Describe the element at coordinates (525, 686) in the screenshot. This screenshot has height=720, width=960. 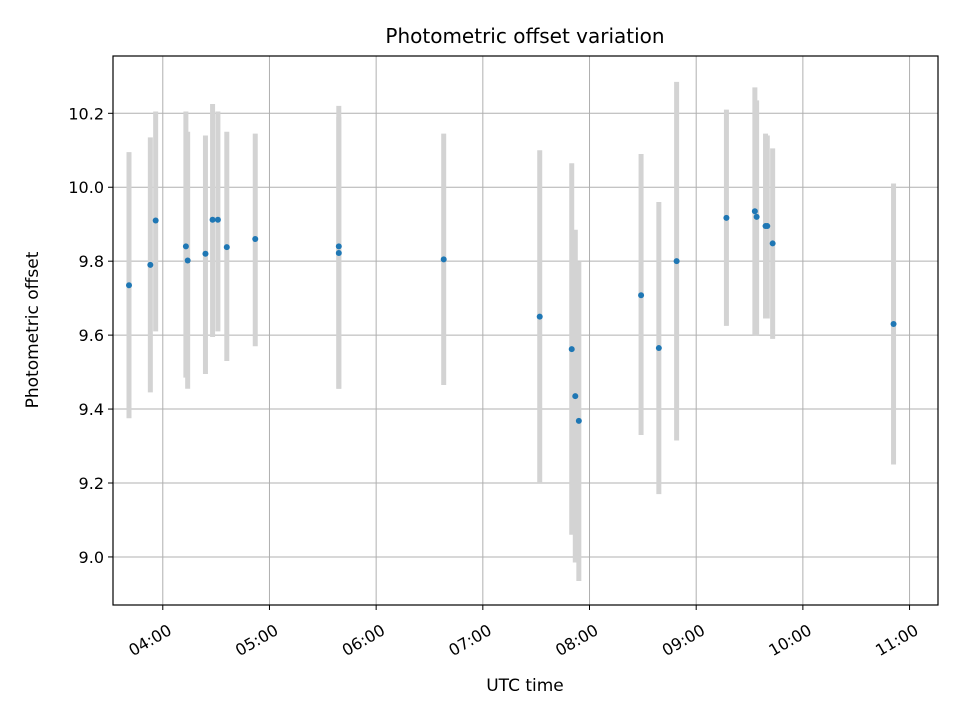
I see `x-axis-label: UTC time` at that location.